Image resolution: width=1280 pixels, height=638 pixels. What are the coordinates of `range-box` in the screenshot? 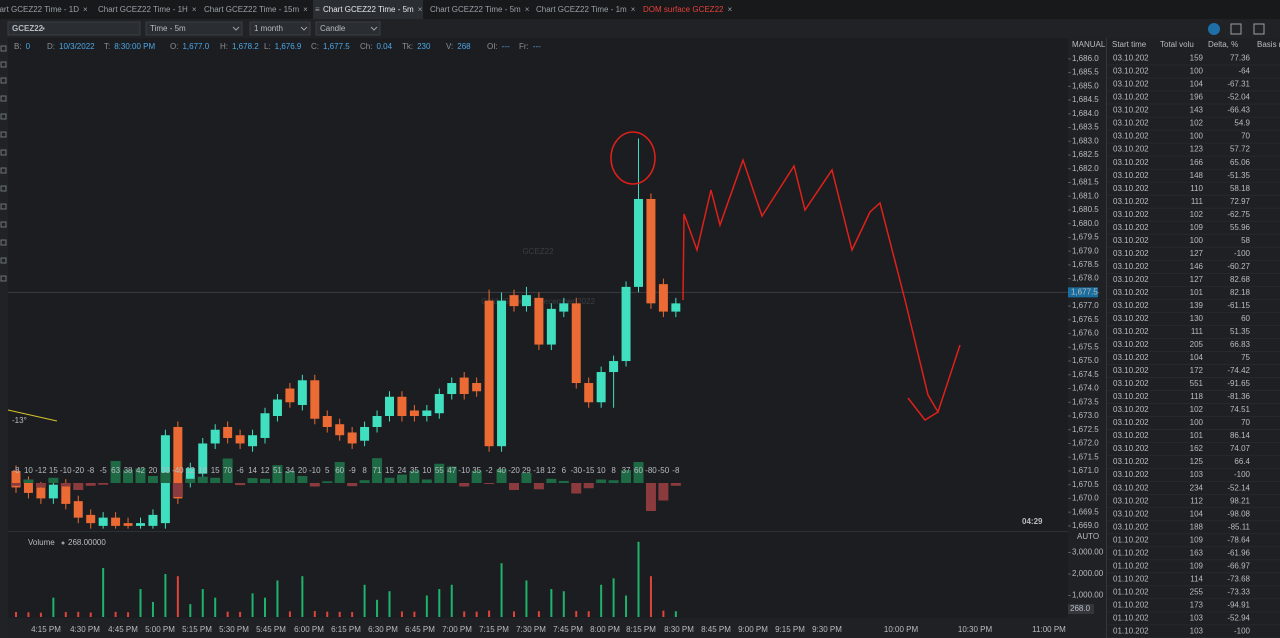 It's located at (280, 28).